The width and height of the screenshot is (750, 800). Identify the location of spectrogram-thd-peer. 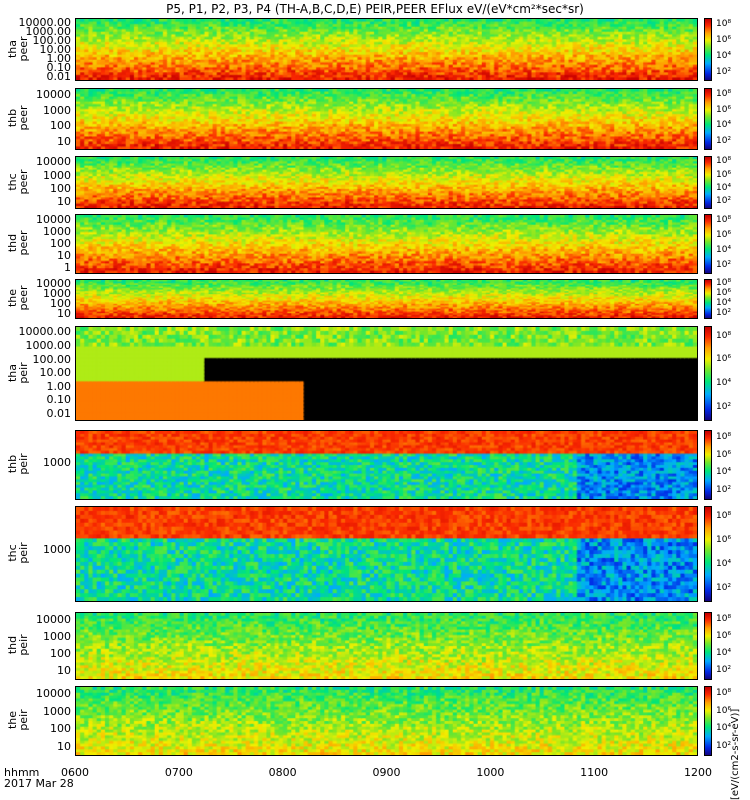
(386, 244).